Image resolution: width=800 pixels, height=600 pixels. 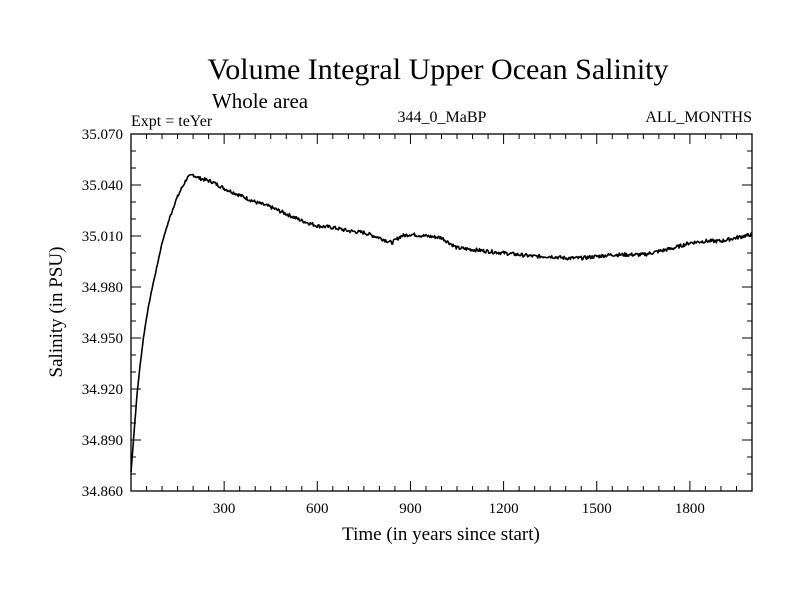 What do you see at coordinates (102, 135) in the screenshot?
I see `y-tick-label: 35.070` at bounding box center [102, 135].